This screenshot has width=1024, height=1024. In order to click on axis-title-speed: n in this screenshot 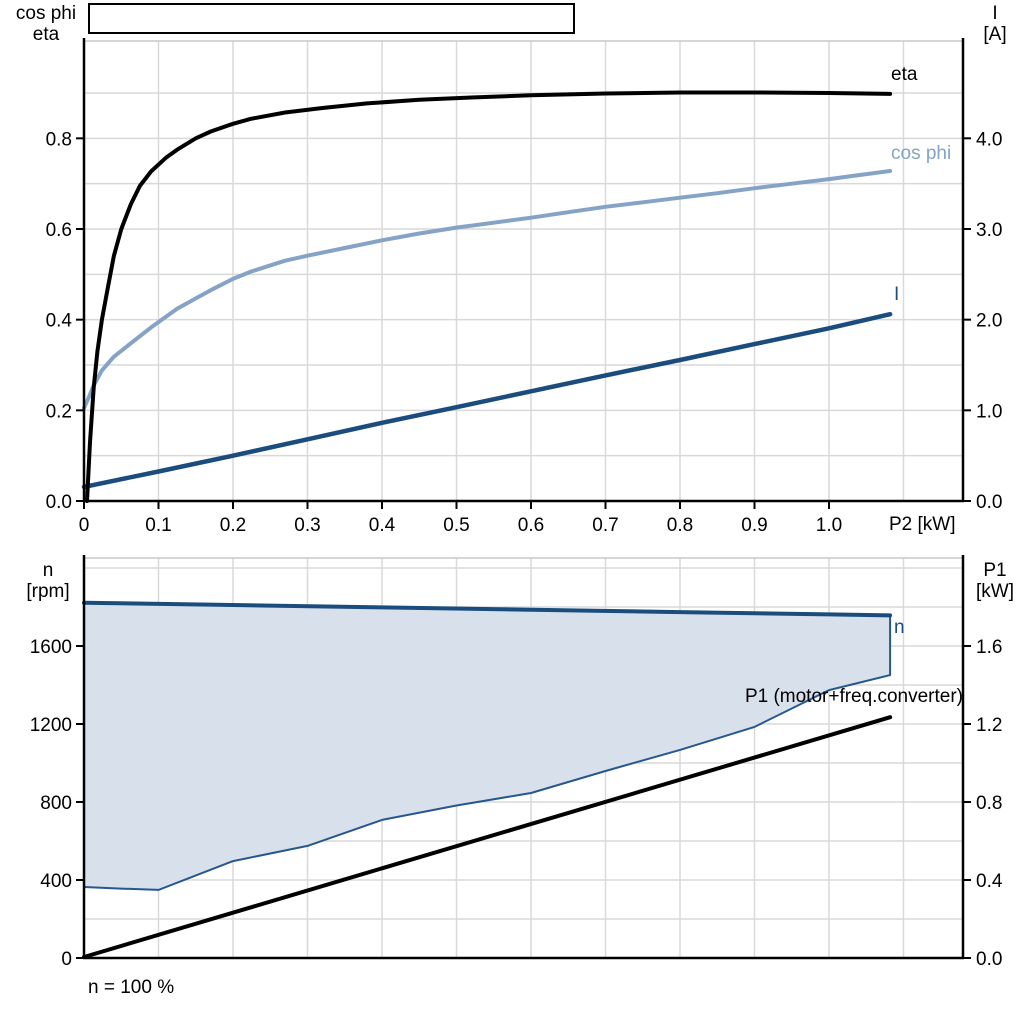, I will do `click(48, 570)`.